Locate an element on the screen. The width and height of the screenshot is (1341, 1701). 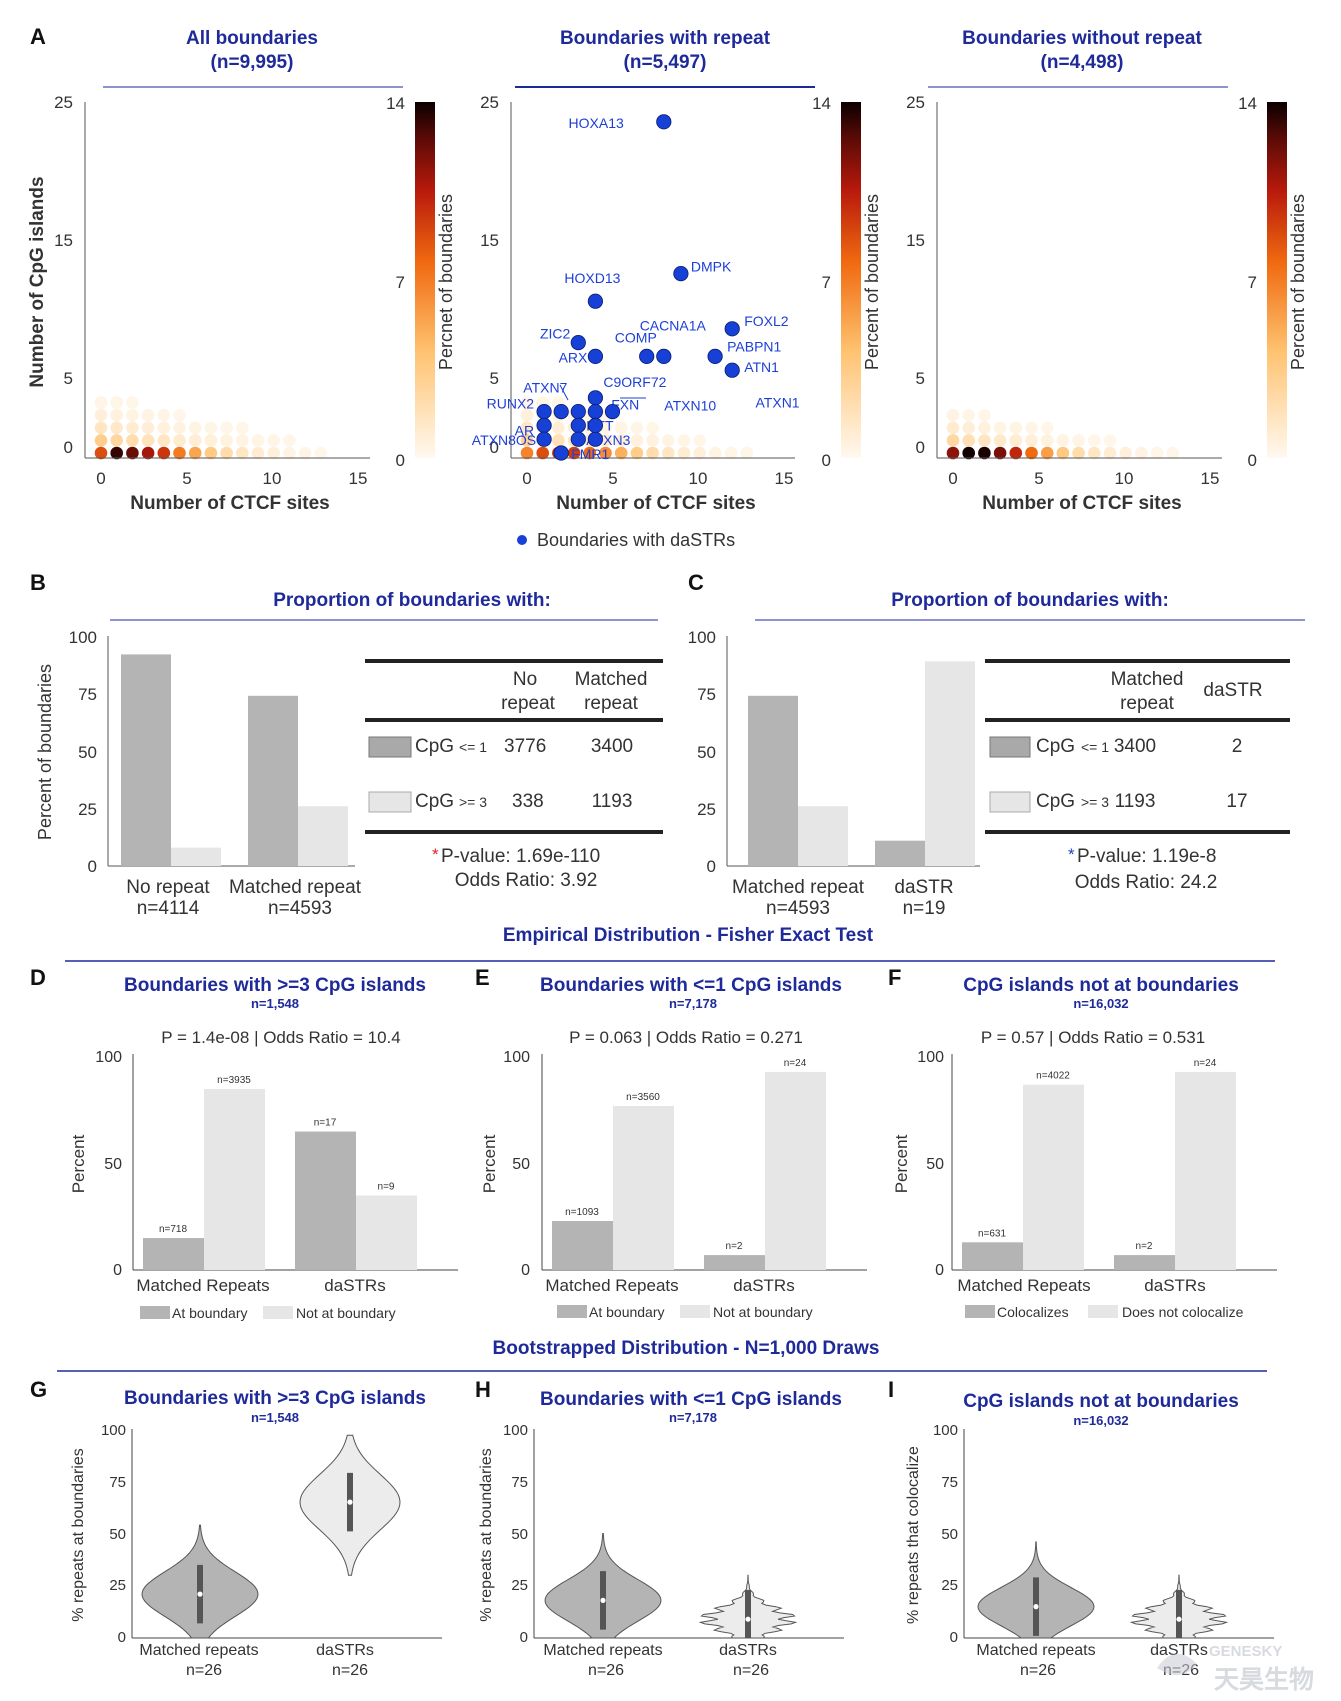
point-label: COMP is located at coordinates (636, 337).